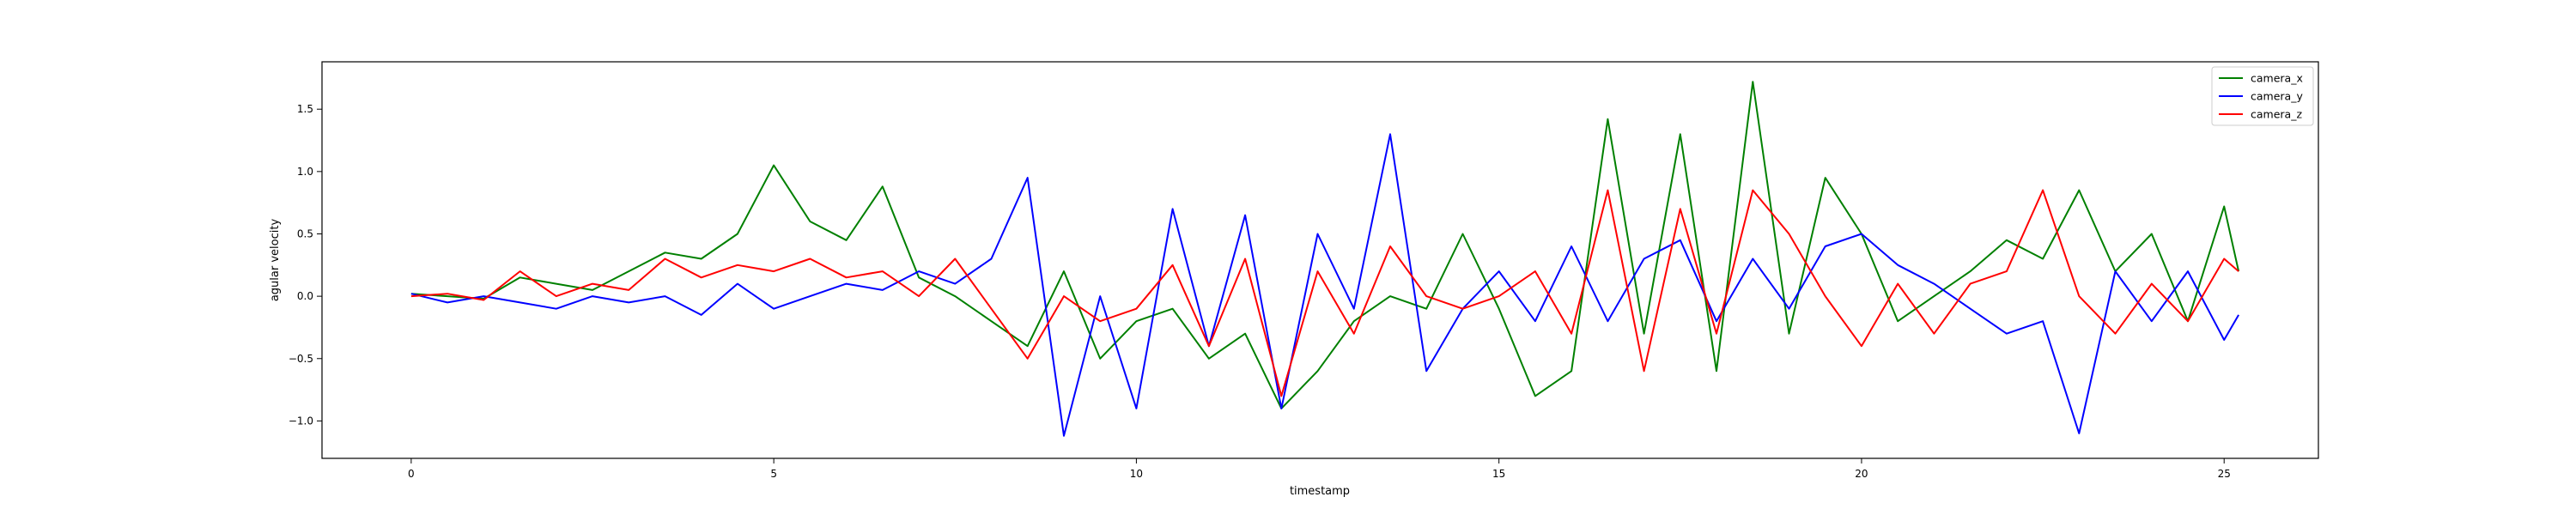 The width and height of the screenshot is (2576, 515). I want to click on legend-label-camera-y: camera_y, so click(2277, 96).